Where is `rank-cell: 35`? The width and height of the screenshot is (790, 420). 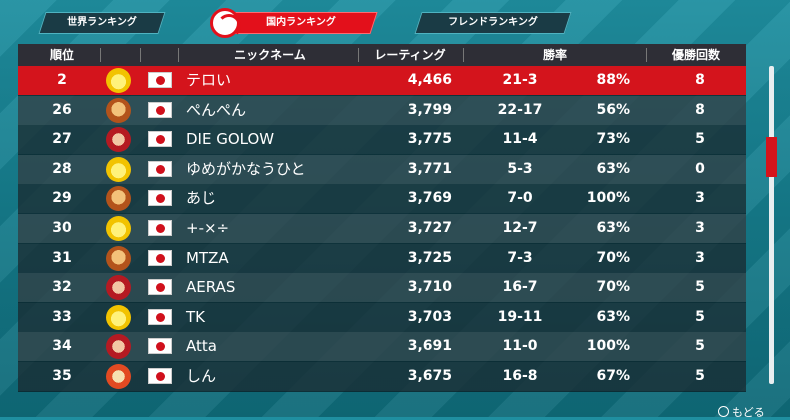
rank-cell: 35 is located at coordinates (62, 376).